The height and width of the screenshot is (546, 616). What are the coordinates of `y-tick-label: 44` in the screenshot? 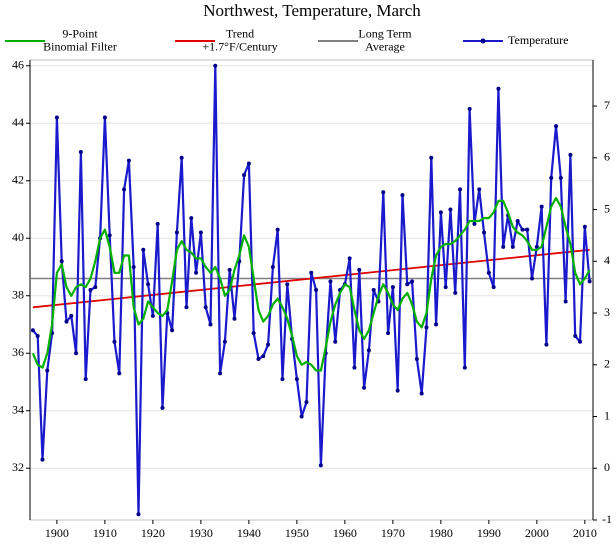 It's located at (18, 122).